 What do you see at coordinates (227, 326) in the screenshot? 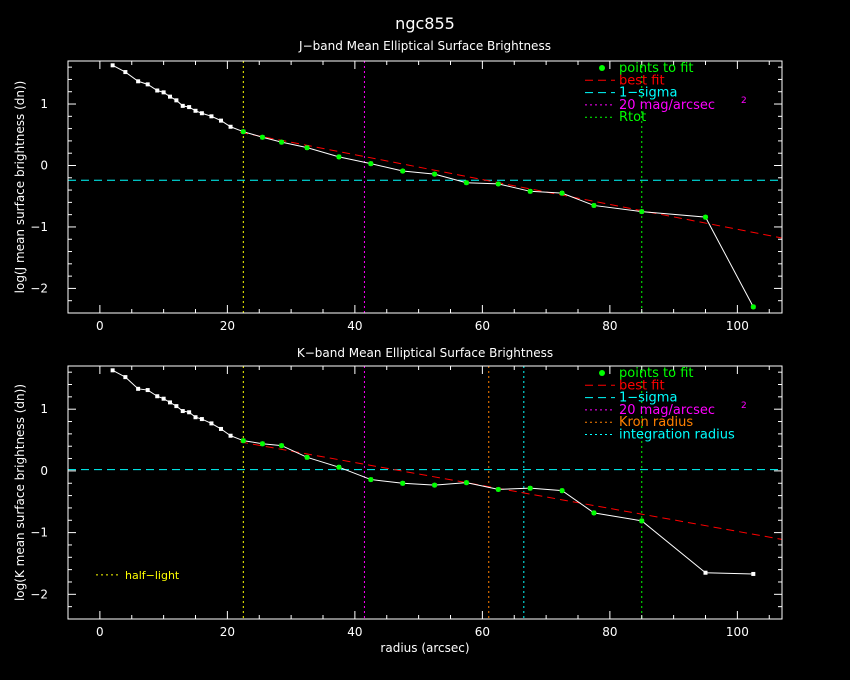
I see `j-x-tick-label: 20` at bounding box center [227, 326].